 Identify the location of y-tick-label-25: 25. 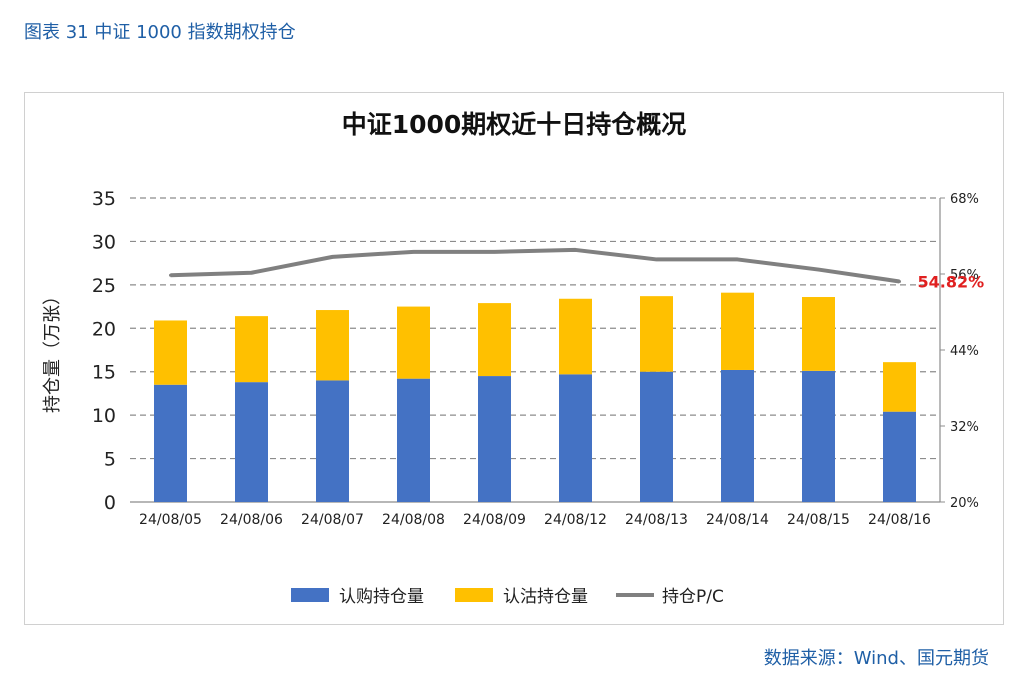
(104, 286).